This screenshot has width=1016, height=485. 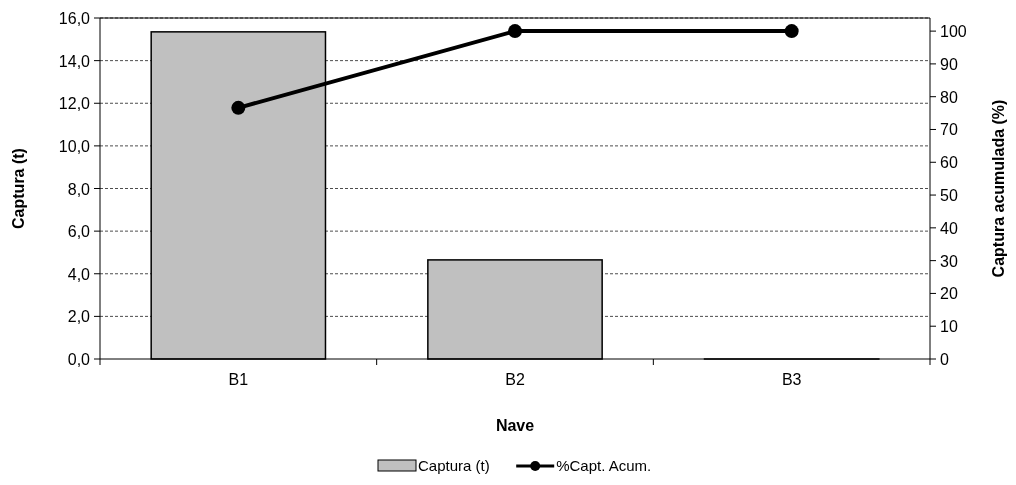 I want to click on y-tick-label: 0,0, so click(x=79, y=359).